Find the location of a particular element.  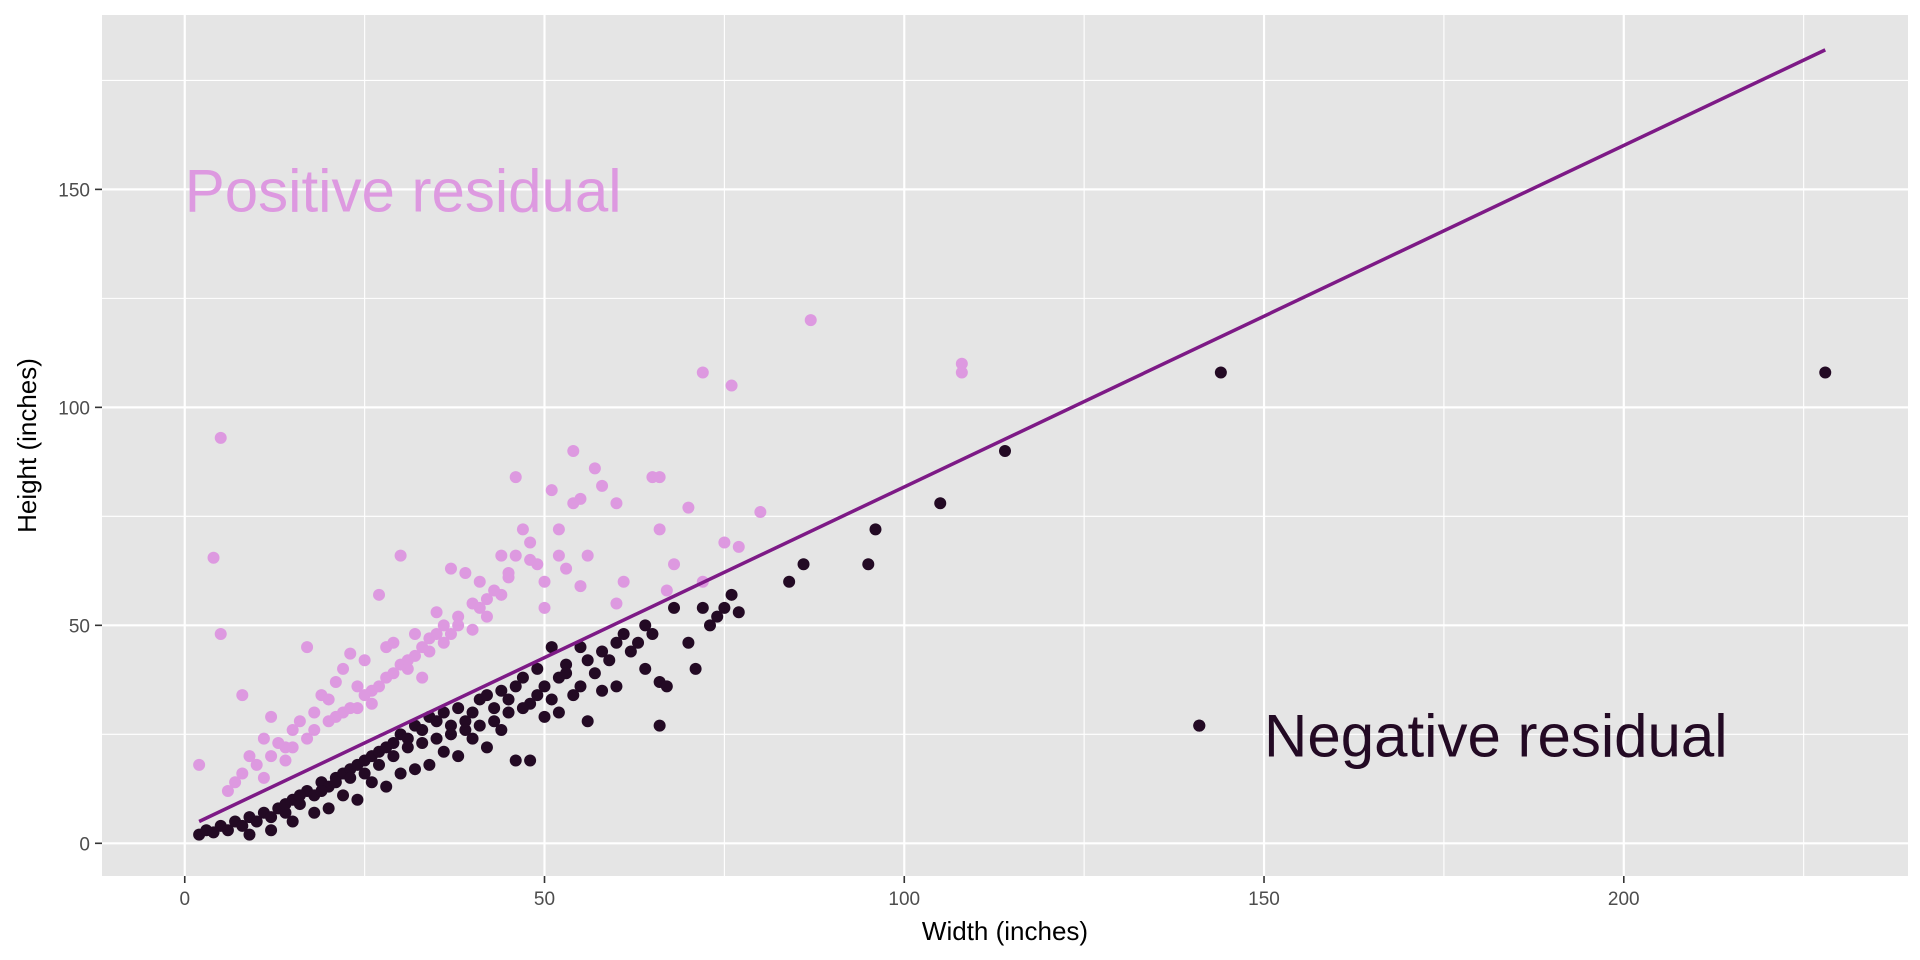

y-tick-label: 0 is located at coordinates (84, 844).